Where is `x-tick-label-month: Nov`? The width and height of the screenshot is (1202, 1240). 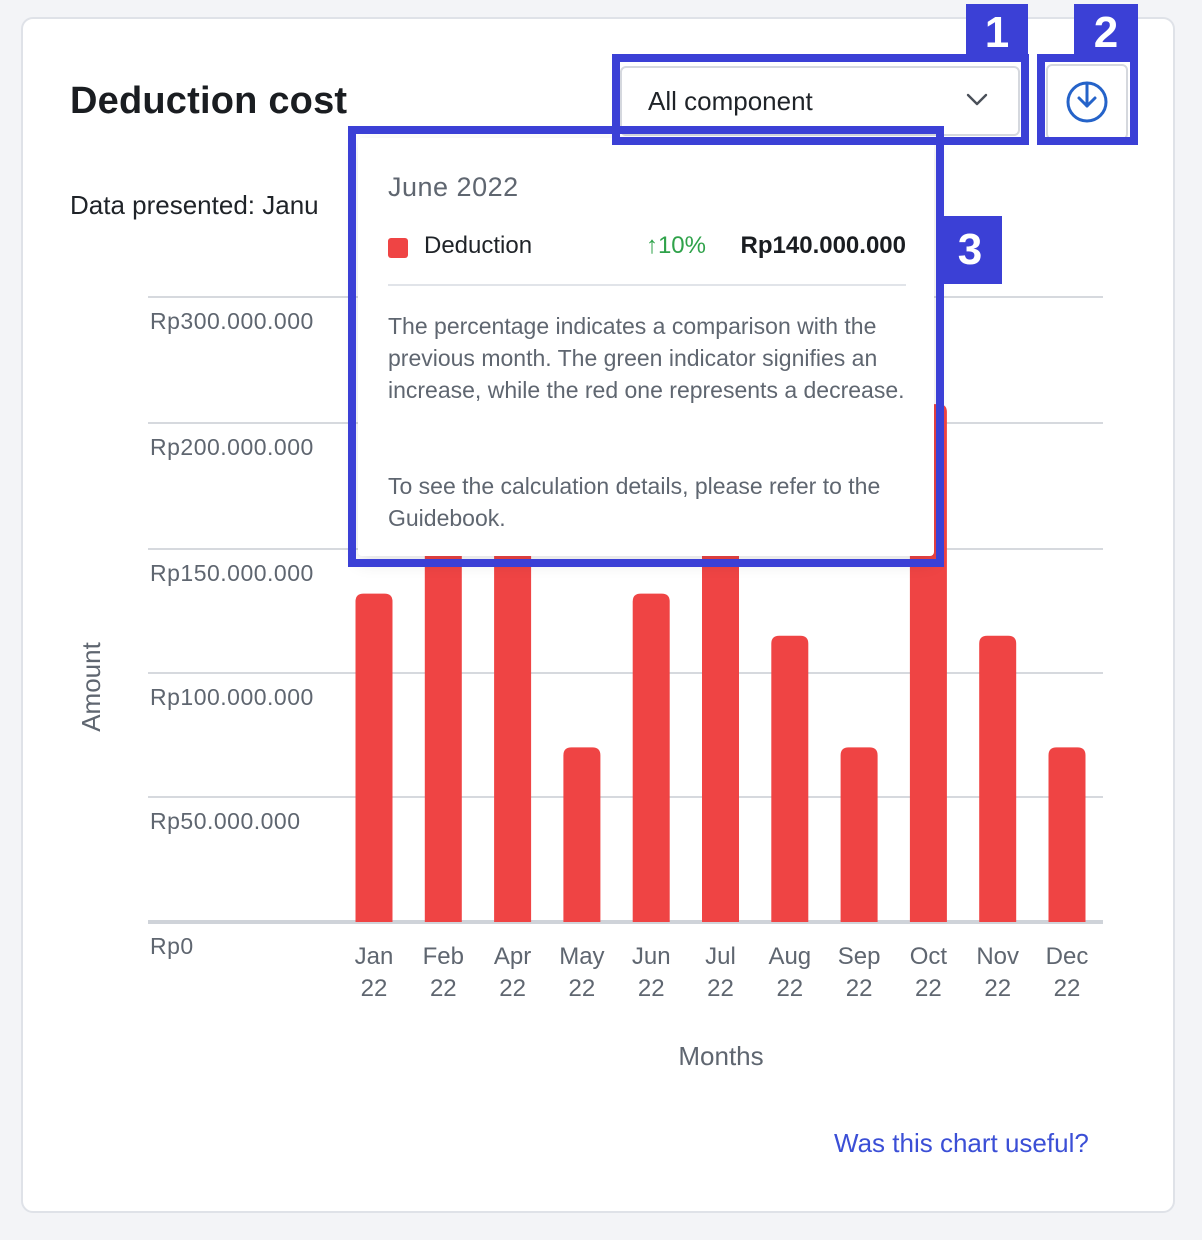
x-tick-label-month: Nov is located at coordinates (997, 956).